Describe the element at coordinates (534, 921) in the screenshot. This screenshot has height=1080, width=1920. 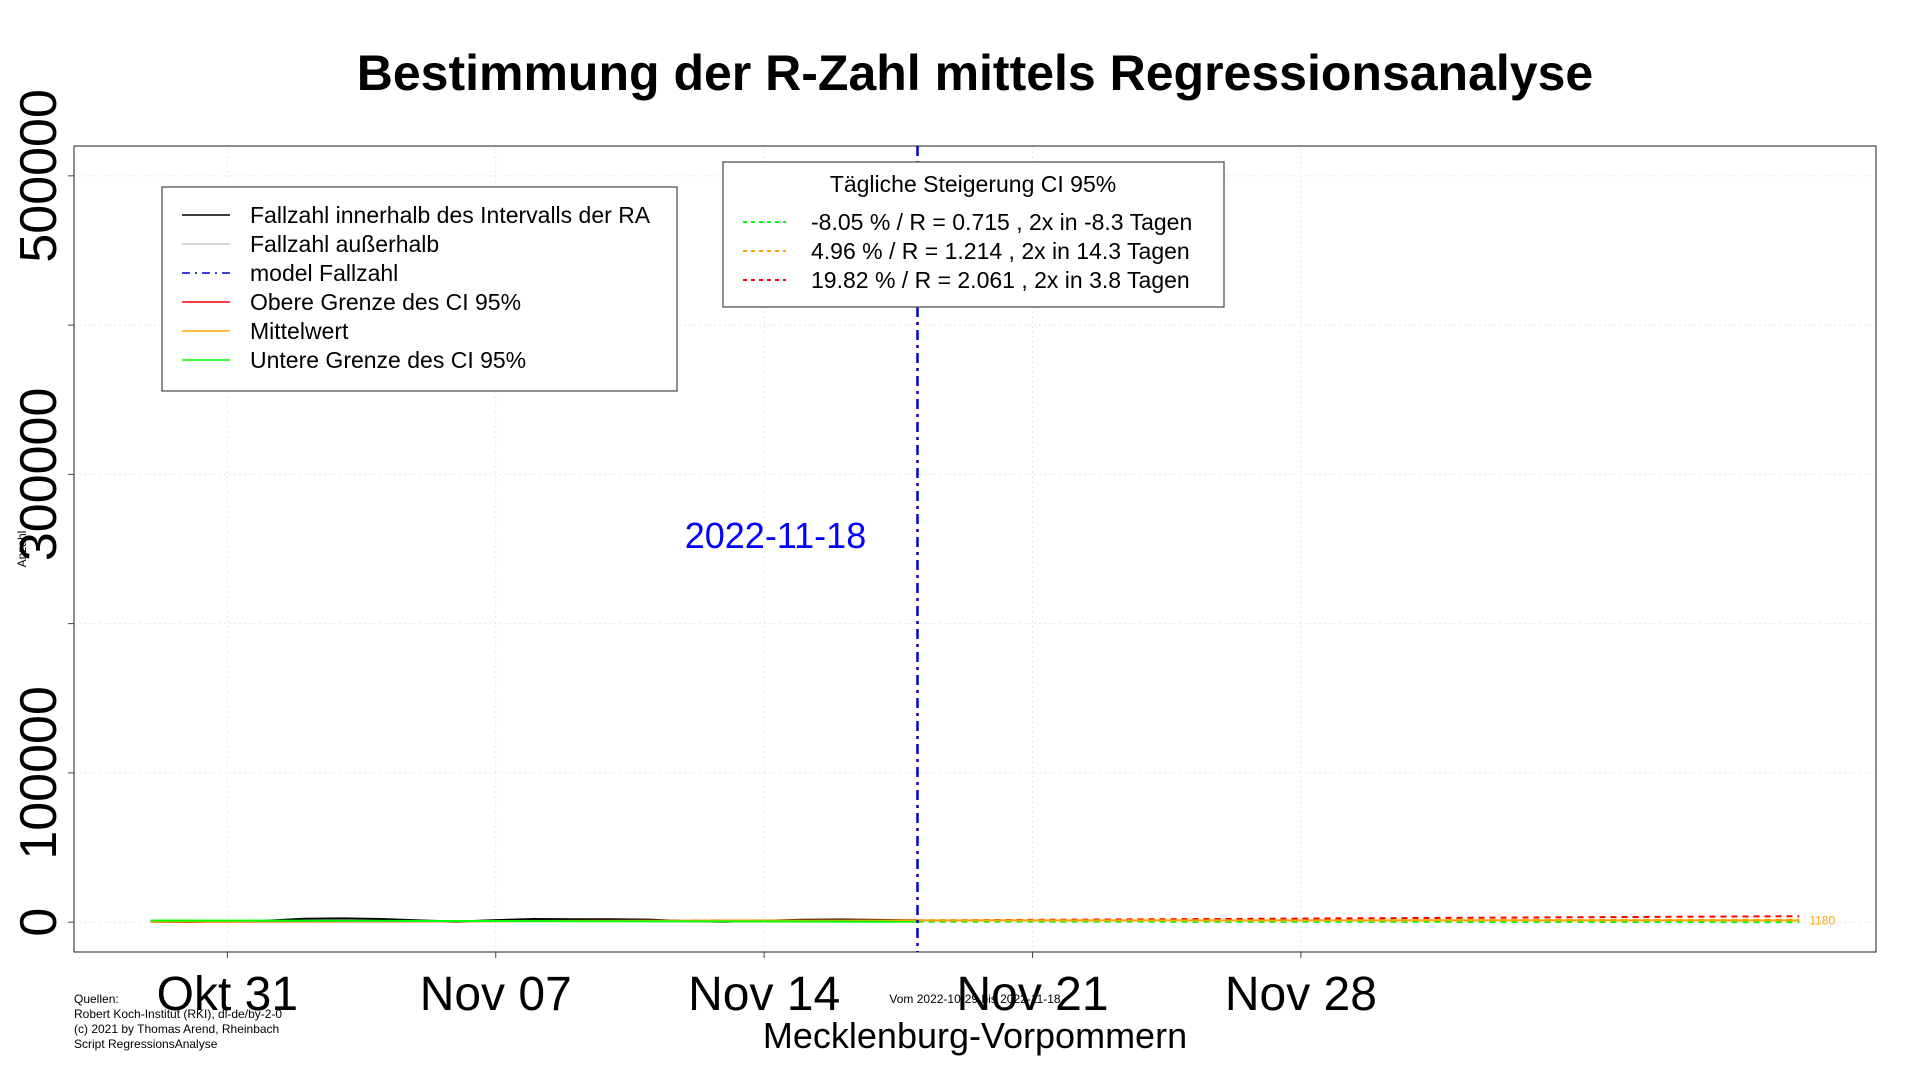
I see `series-line` at that location.